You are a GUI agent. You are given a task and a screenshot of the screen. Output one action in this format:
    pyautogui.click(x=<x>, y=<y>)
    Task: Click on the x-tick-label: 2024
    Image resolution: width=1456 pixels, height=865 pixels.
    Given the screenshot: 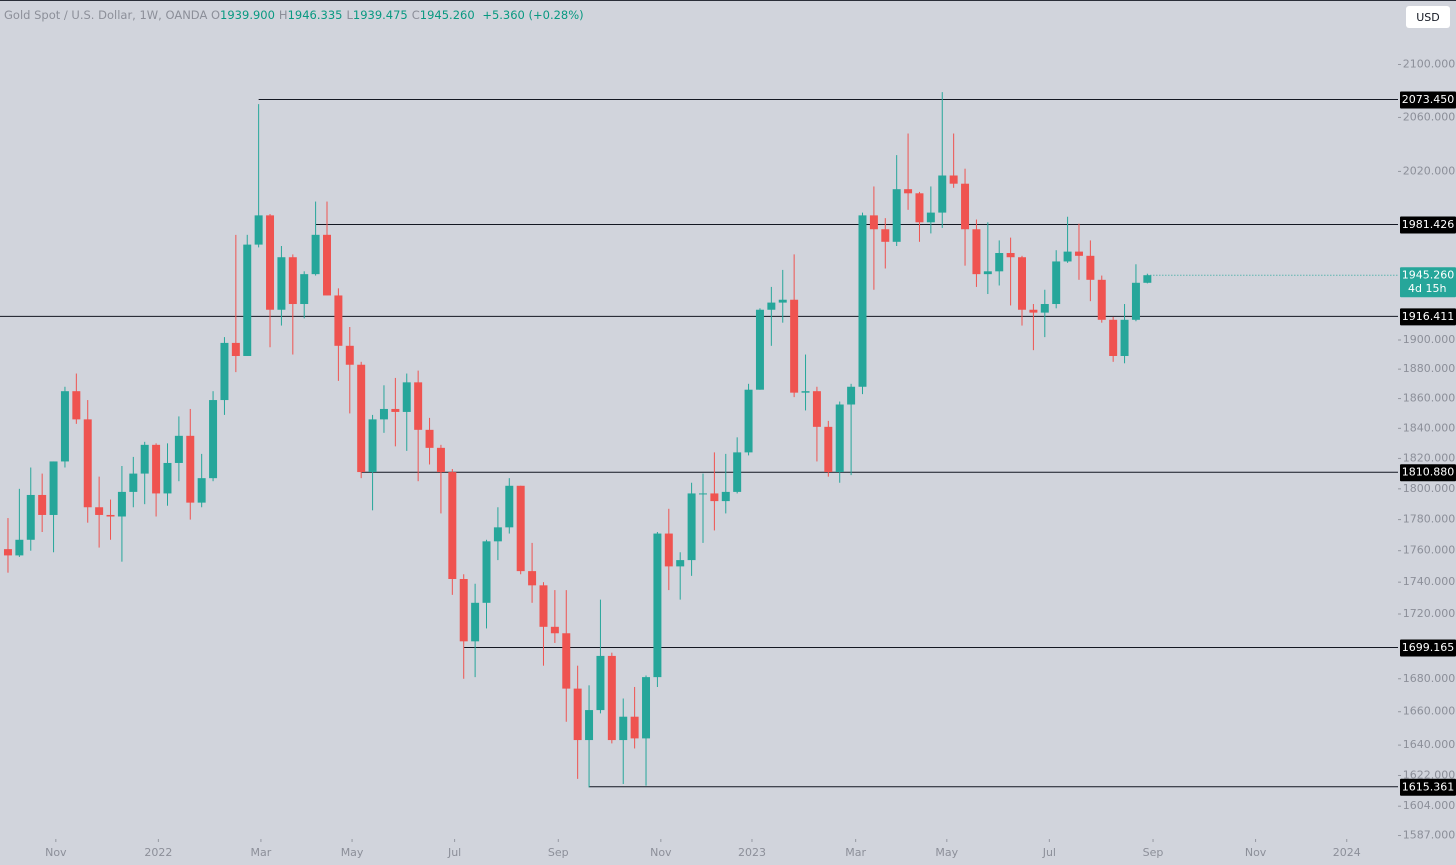 What is the action you would take?
    pyautogui.click(x=1347, y=852)
    